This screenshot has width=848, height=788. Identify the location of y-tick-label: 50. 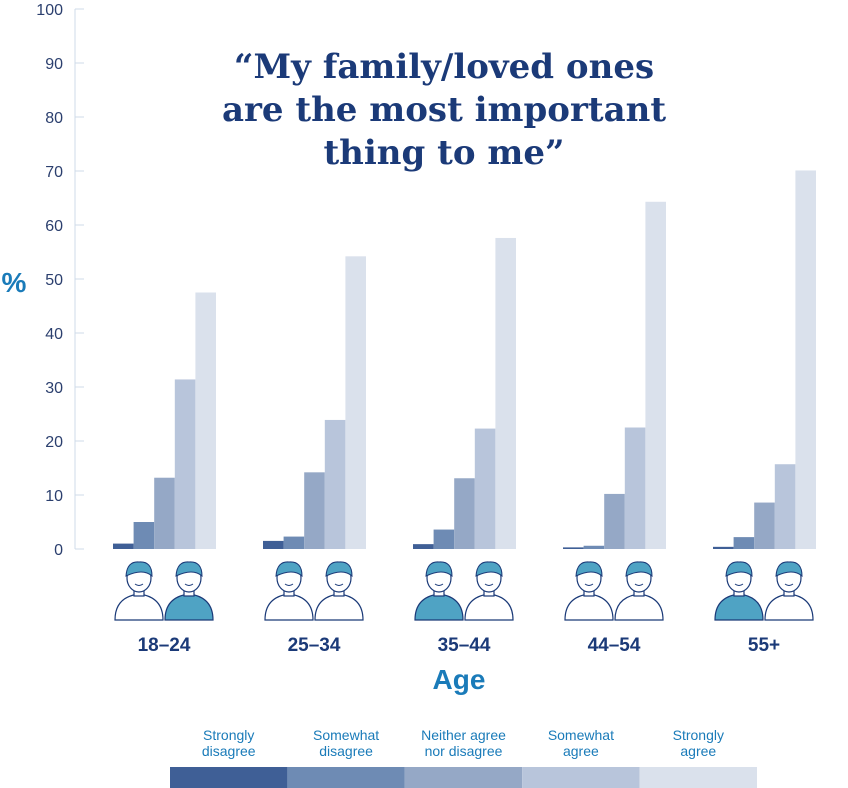
(54, 280).